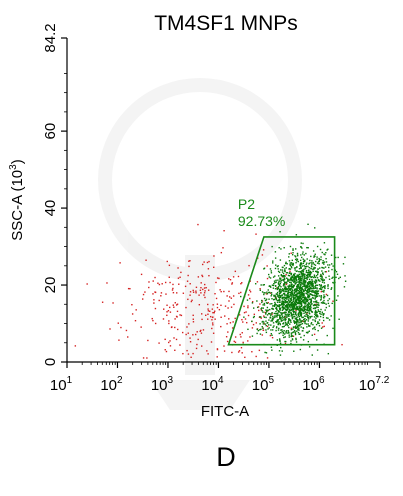 The width and height of the screenshot is (403, 496). Describe the element at coordinates (50, 131) in the screenshot. I see `y-tick-label: 60` at that location.